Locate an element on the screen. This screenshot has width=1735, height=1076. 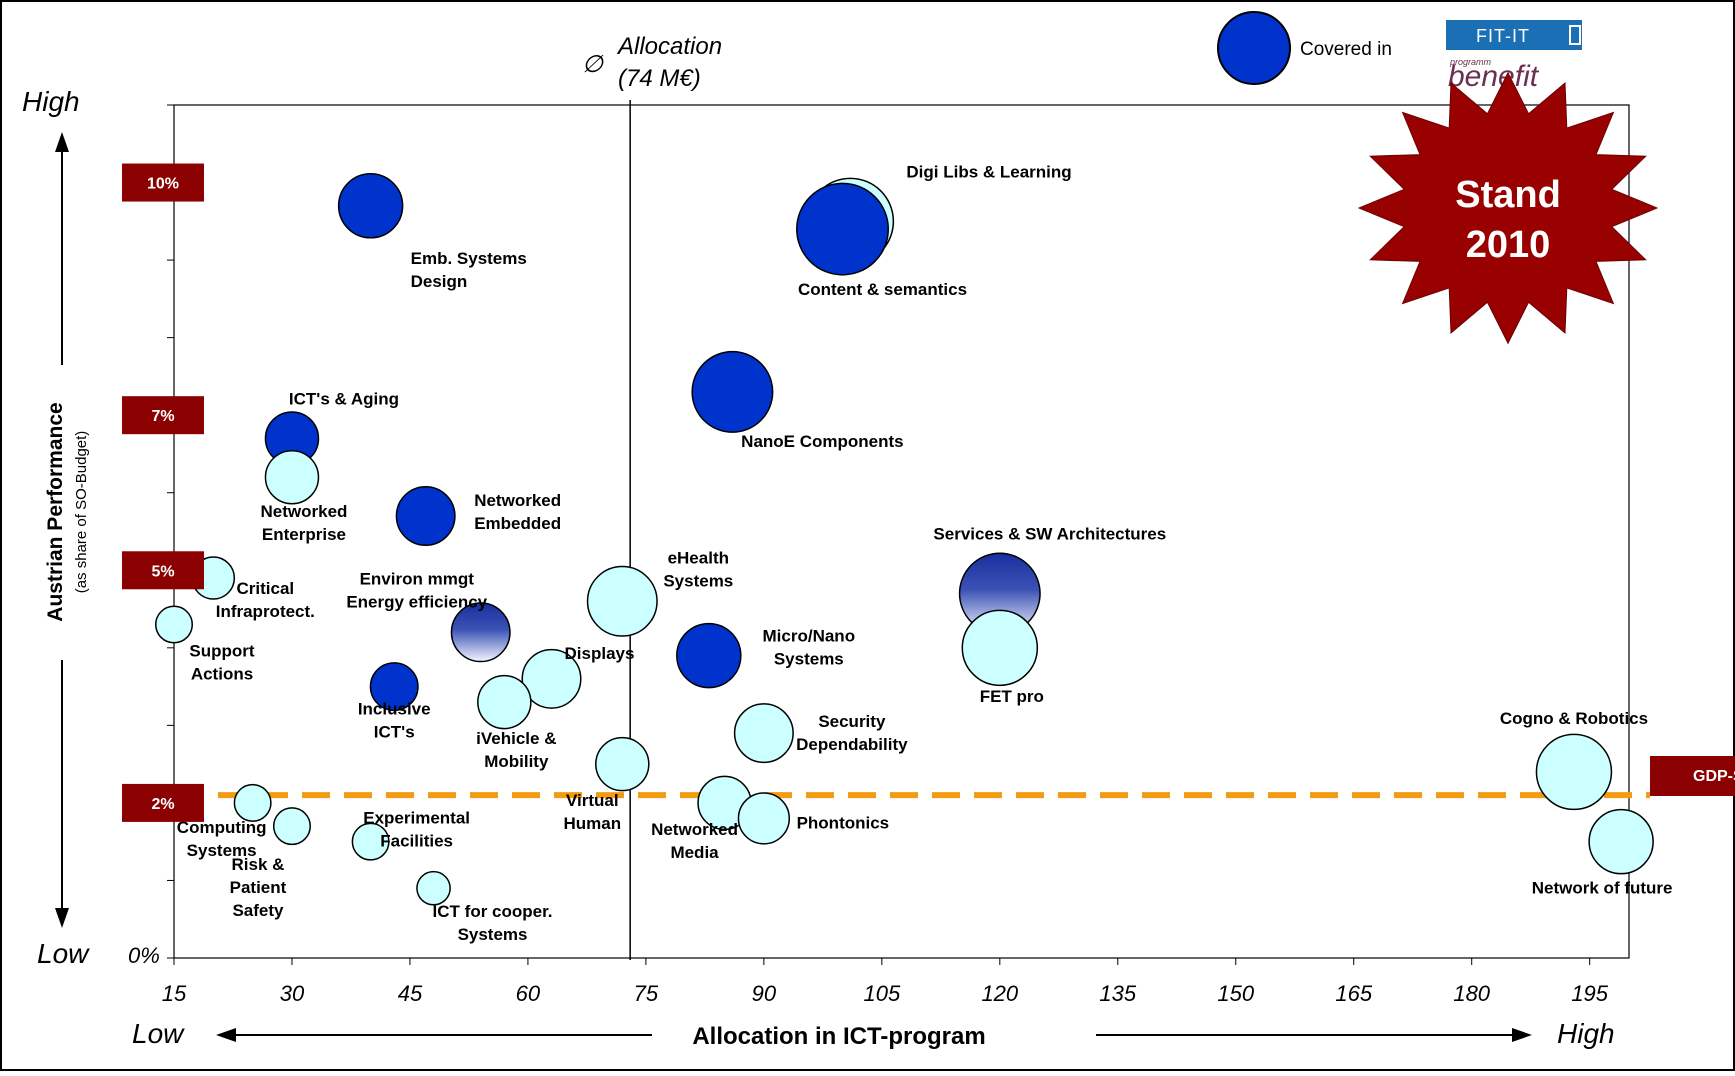
stamp-line2: 2010 is located at coordinates (1508, 245).